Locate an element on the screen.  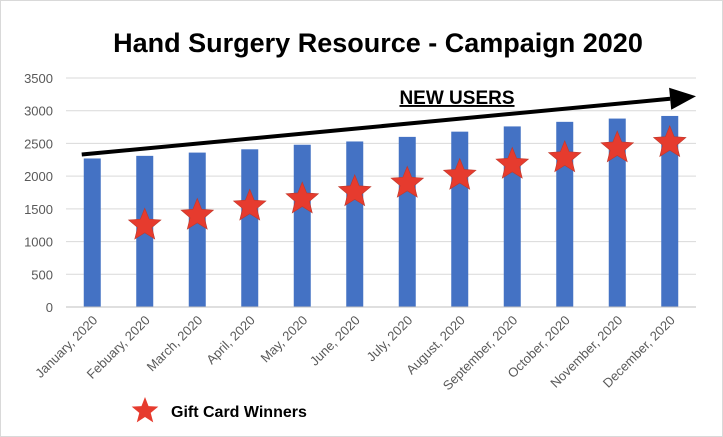
arrow-head is located at coordinates (682, 98).